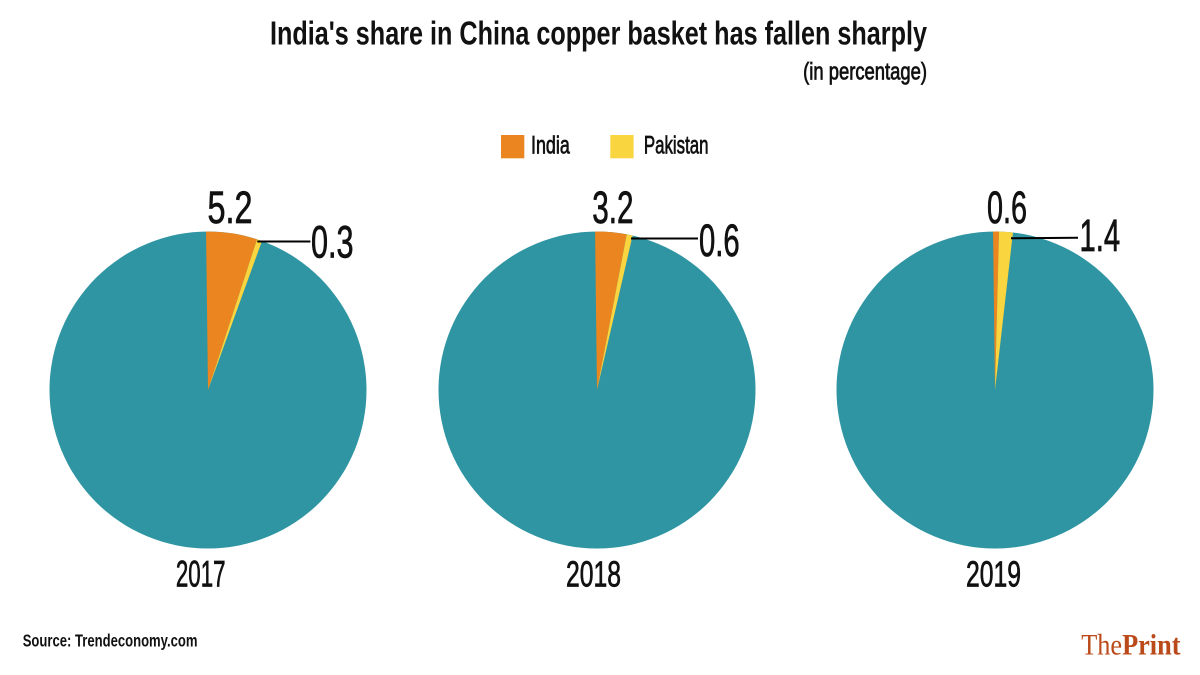 This screenshot has height=675, width=1200. Describe the element at coordinates (201, 575) in the screenshot. I see `svg-text: 2017` at that location.